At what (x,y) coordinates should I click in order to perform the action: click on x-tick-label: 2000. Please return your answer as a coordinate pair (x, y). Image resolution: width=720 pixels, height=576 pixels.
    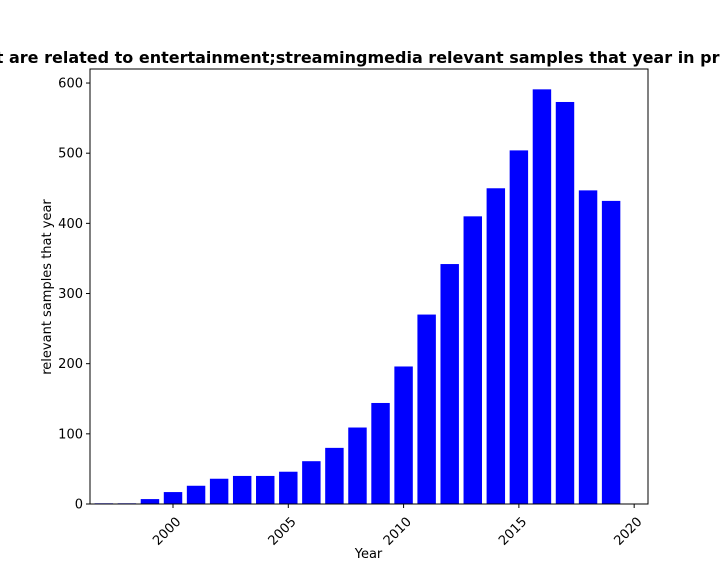
    Looking at the image, I should click on (167, 532).